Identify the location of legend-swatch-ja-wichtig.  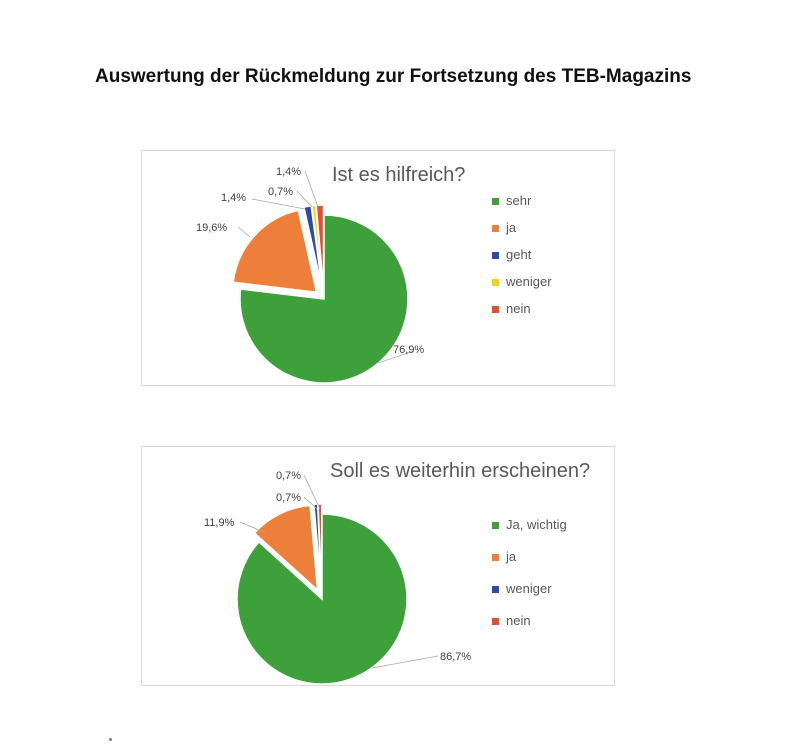
(495, 525).